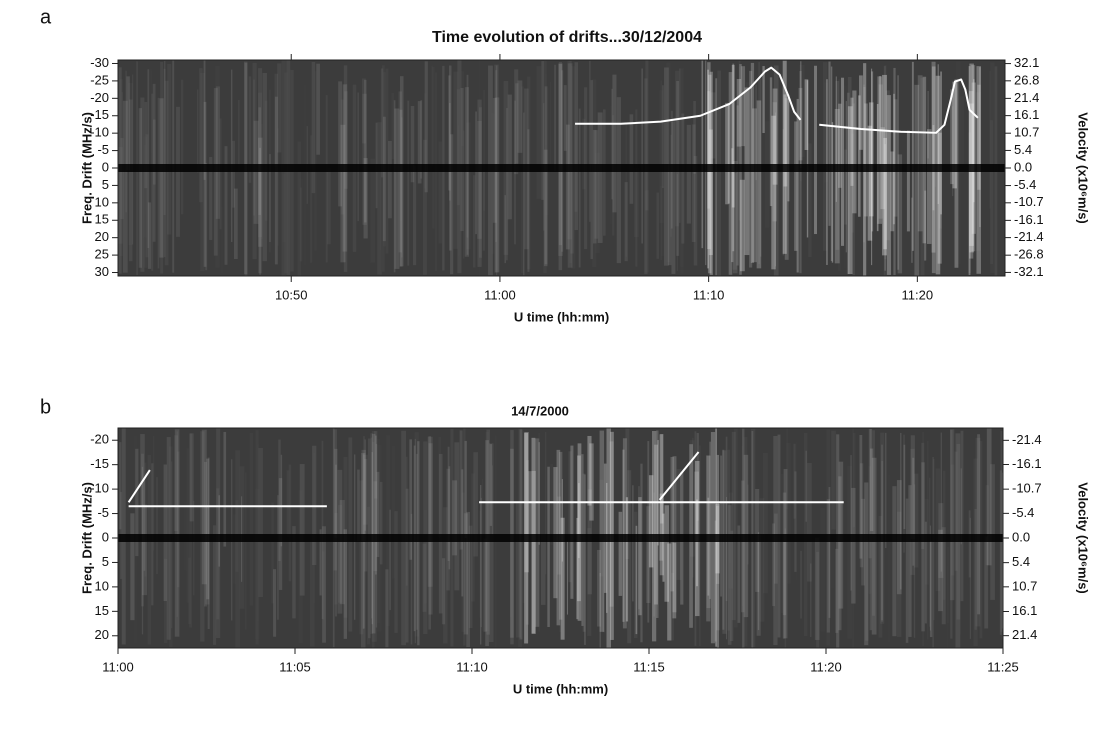 Image resolution: width=1110 pixels, height=733 pixels. I want to click on y-tick-label: 5, so click(105, 184).